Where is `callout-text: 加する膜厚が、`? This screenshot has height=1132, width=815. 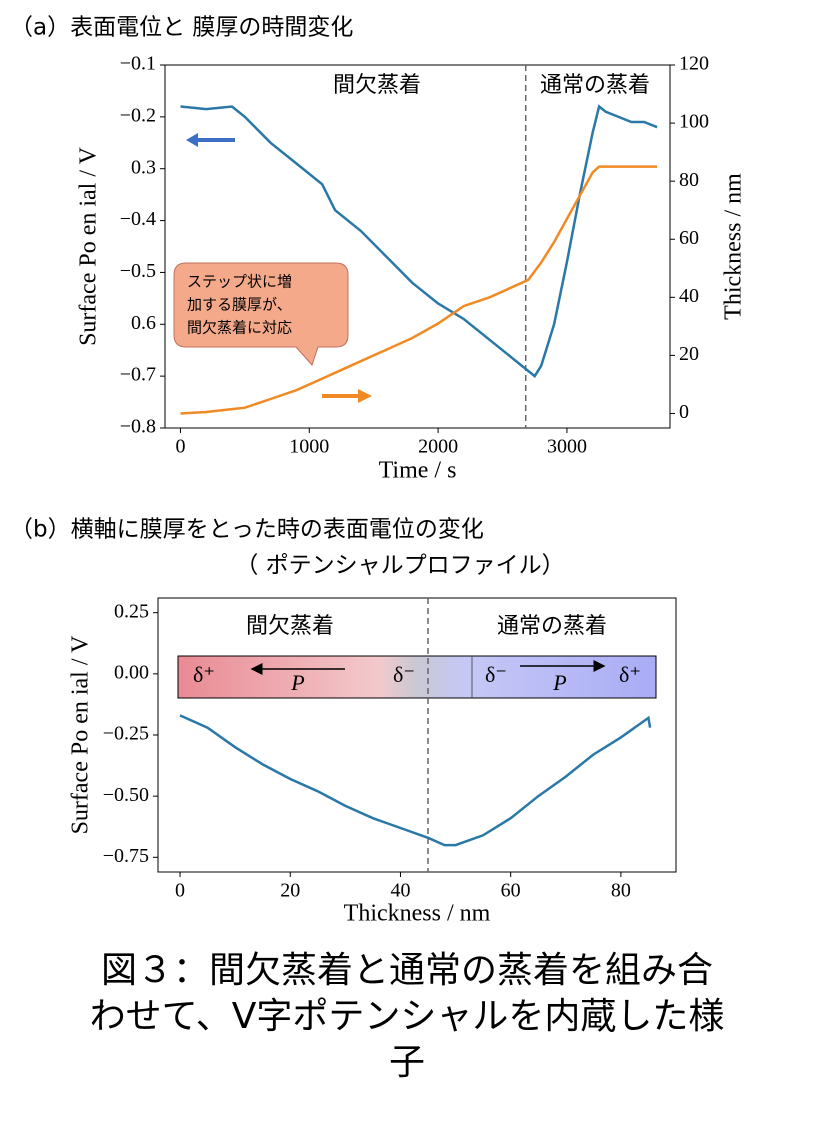
callout-text: 加する膜厚が、 is located at coordinates (239, 305).